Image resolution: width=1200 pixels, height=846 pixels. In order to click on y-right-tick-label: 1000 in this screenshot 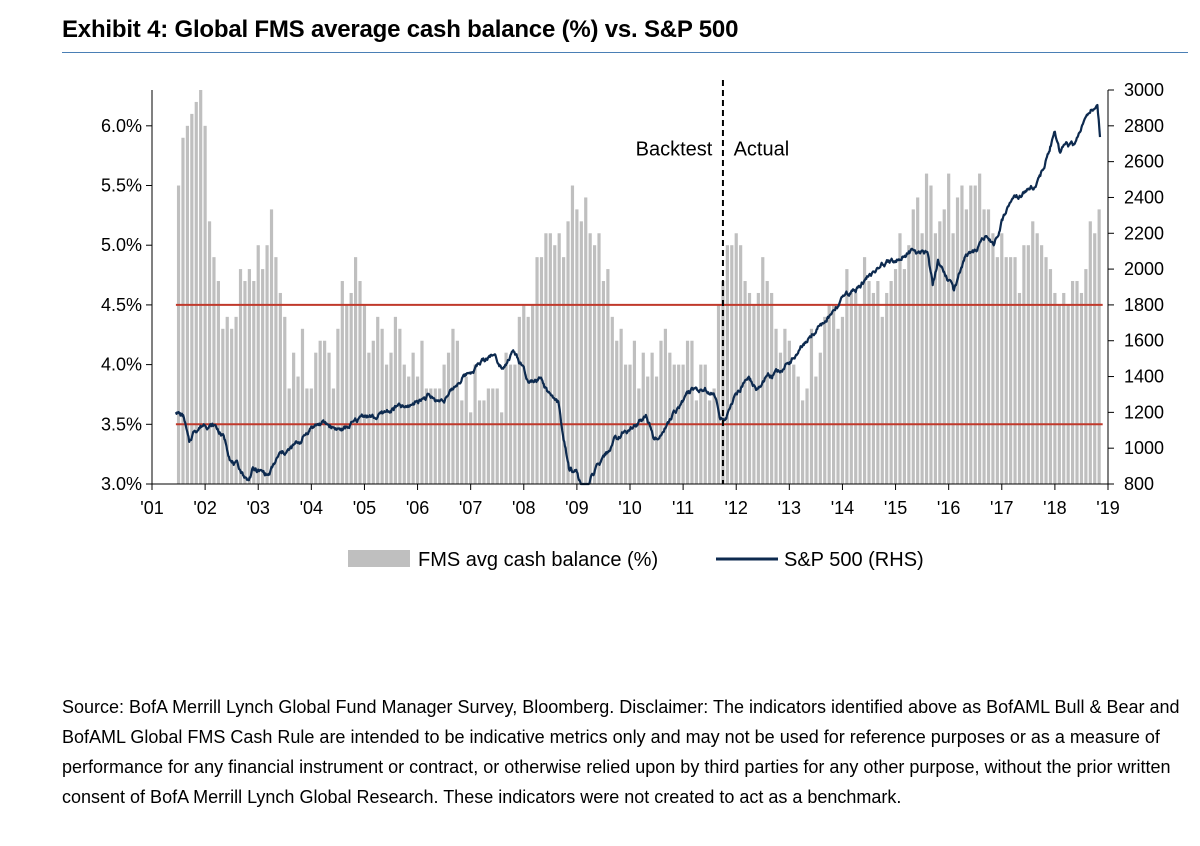, I will do `click(1144, 448)`.